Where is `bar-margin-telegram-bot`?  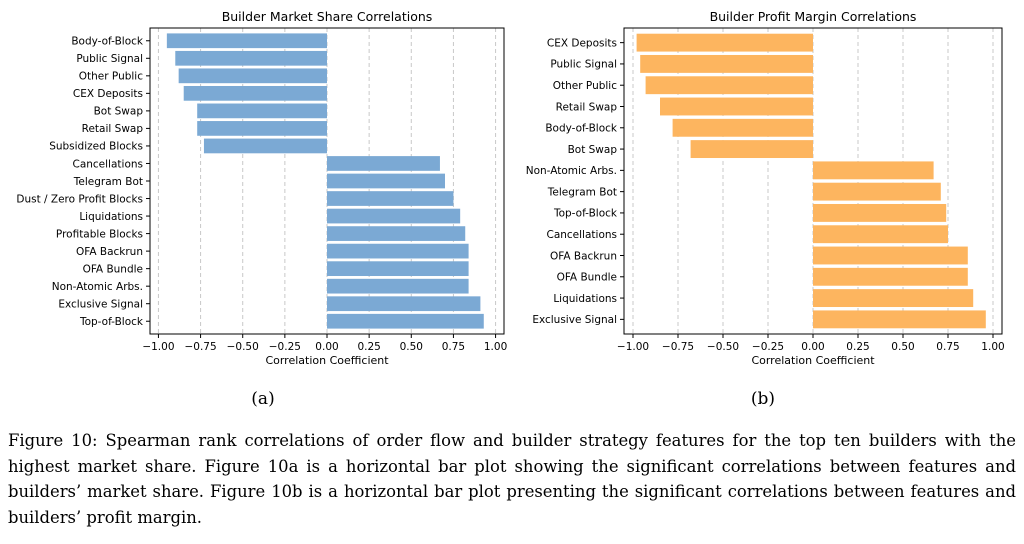 bar-margin-telegram-bot is located at coordinates (877, 191).